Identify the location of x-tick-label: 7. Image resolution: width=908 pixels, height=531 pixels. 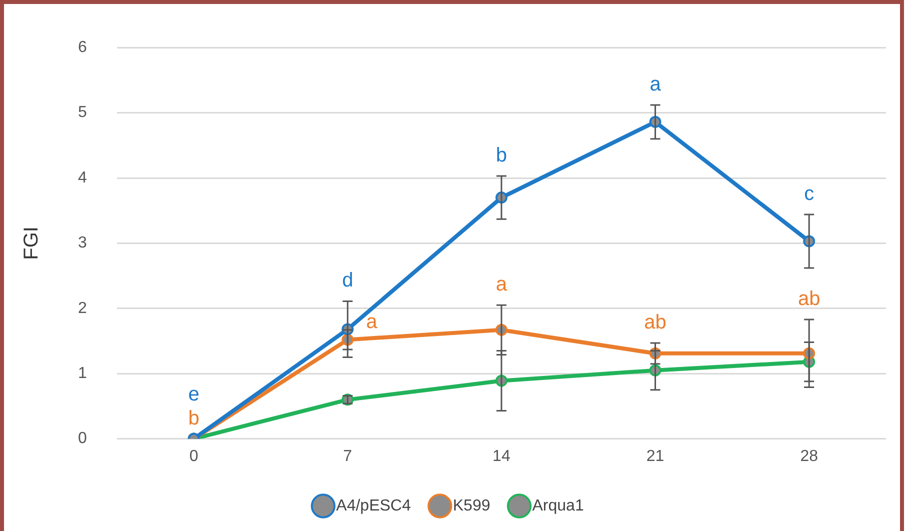
(347, 456).